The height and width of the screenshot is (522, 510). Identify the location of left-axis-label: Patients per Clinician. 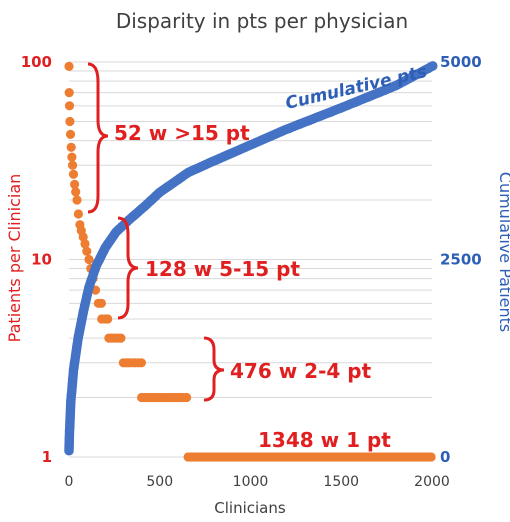
(14, 258).